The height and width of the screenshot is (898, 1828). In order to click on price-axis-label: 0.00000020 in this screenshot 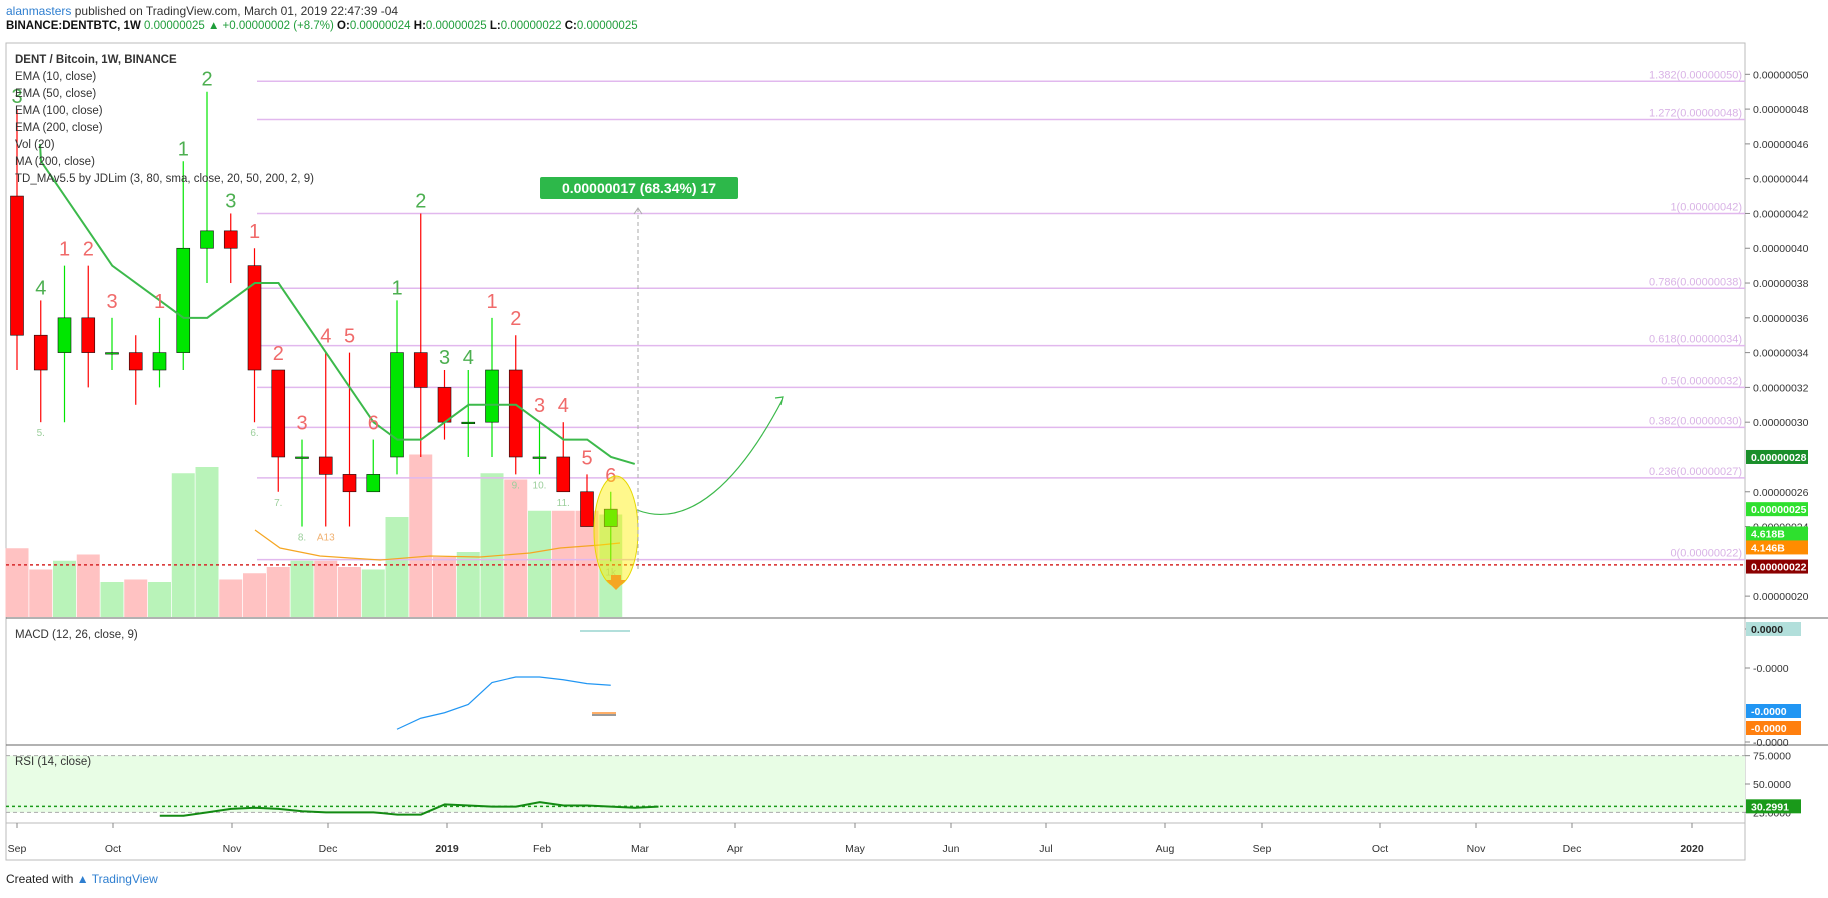, I will do `click(1781, 597)`.